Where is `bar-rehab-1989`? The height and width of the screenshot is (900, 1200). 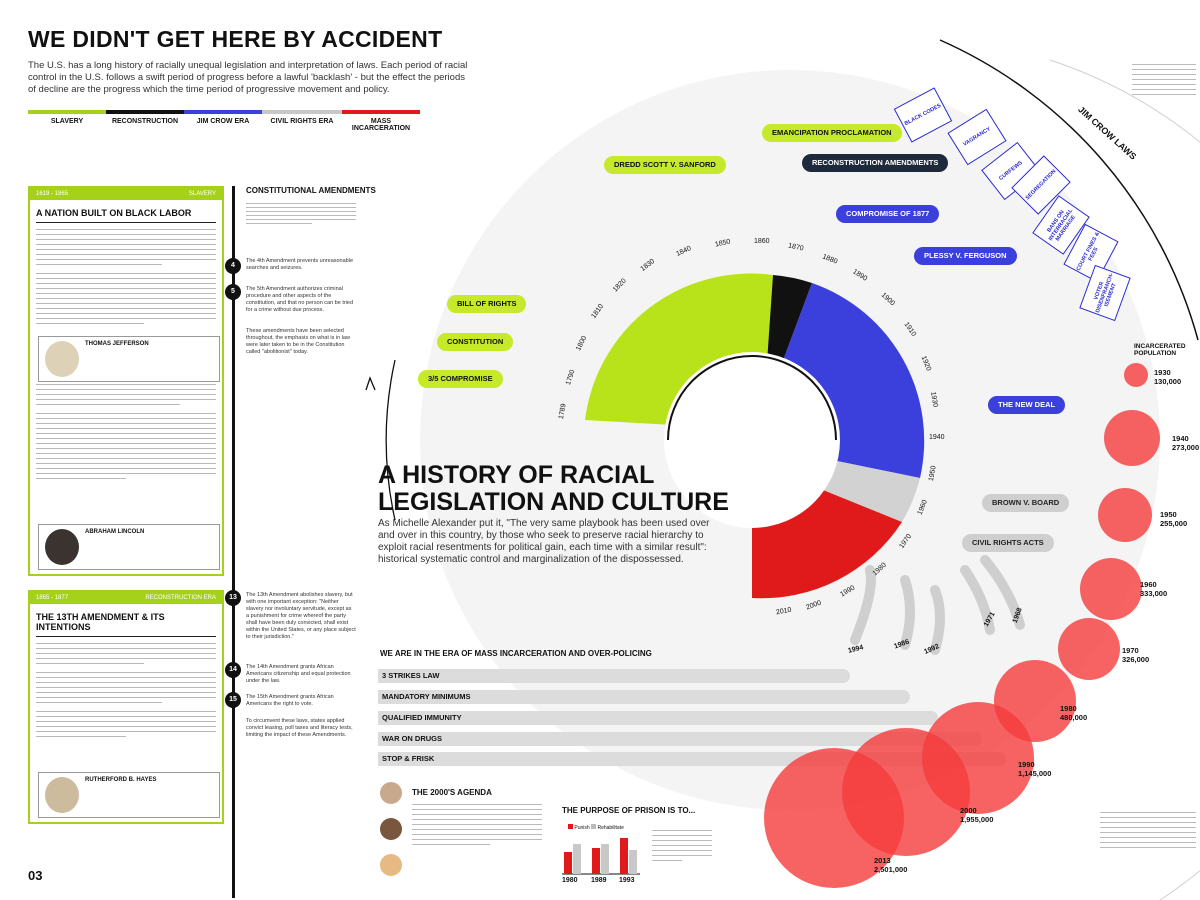
bar-rehab-1989 is located at coordinates (605, 859).